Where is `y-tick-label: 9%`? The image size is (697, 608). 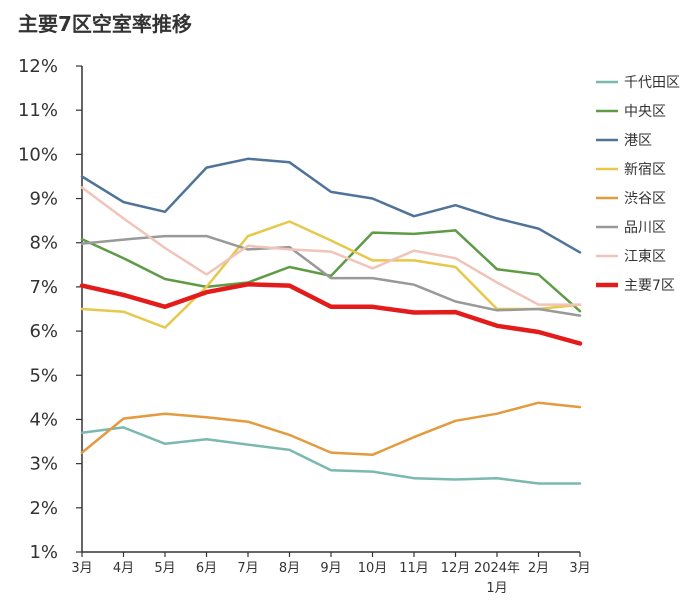 y-tick-label: 9% is located at coordinates (43, 199).